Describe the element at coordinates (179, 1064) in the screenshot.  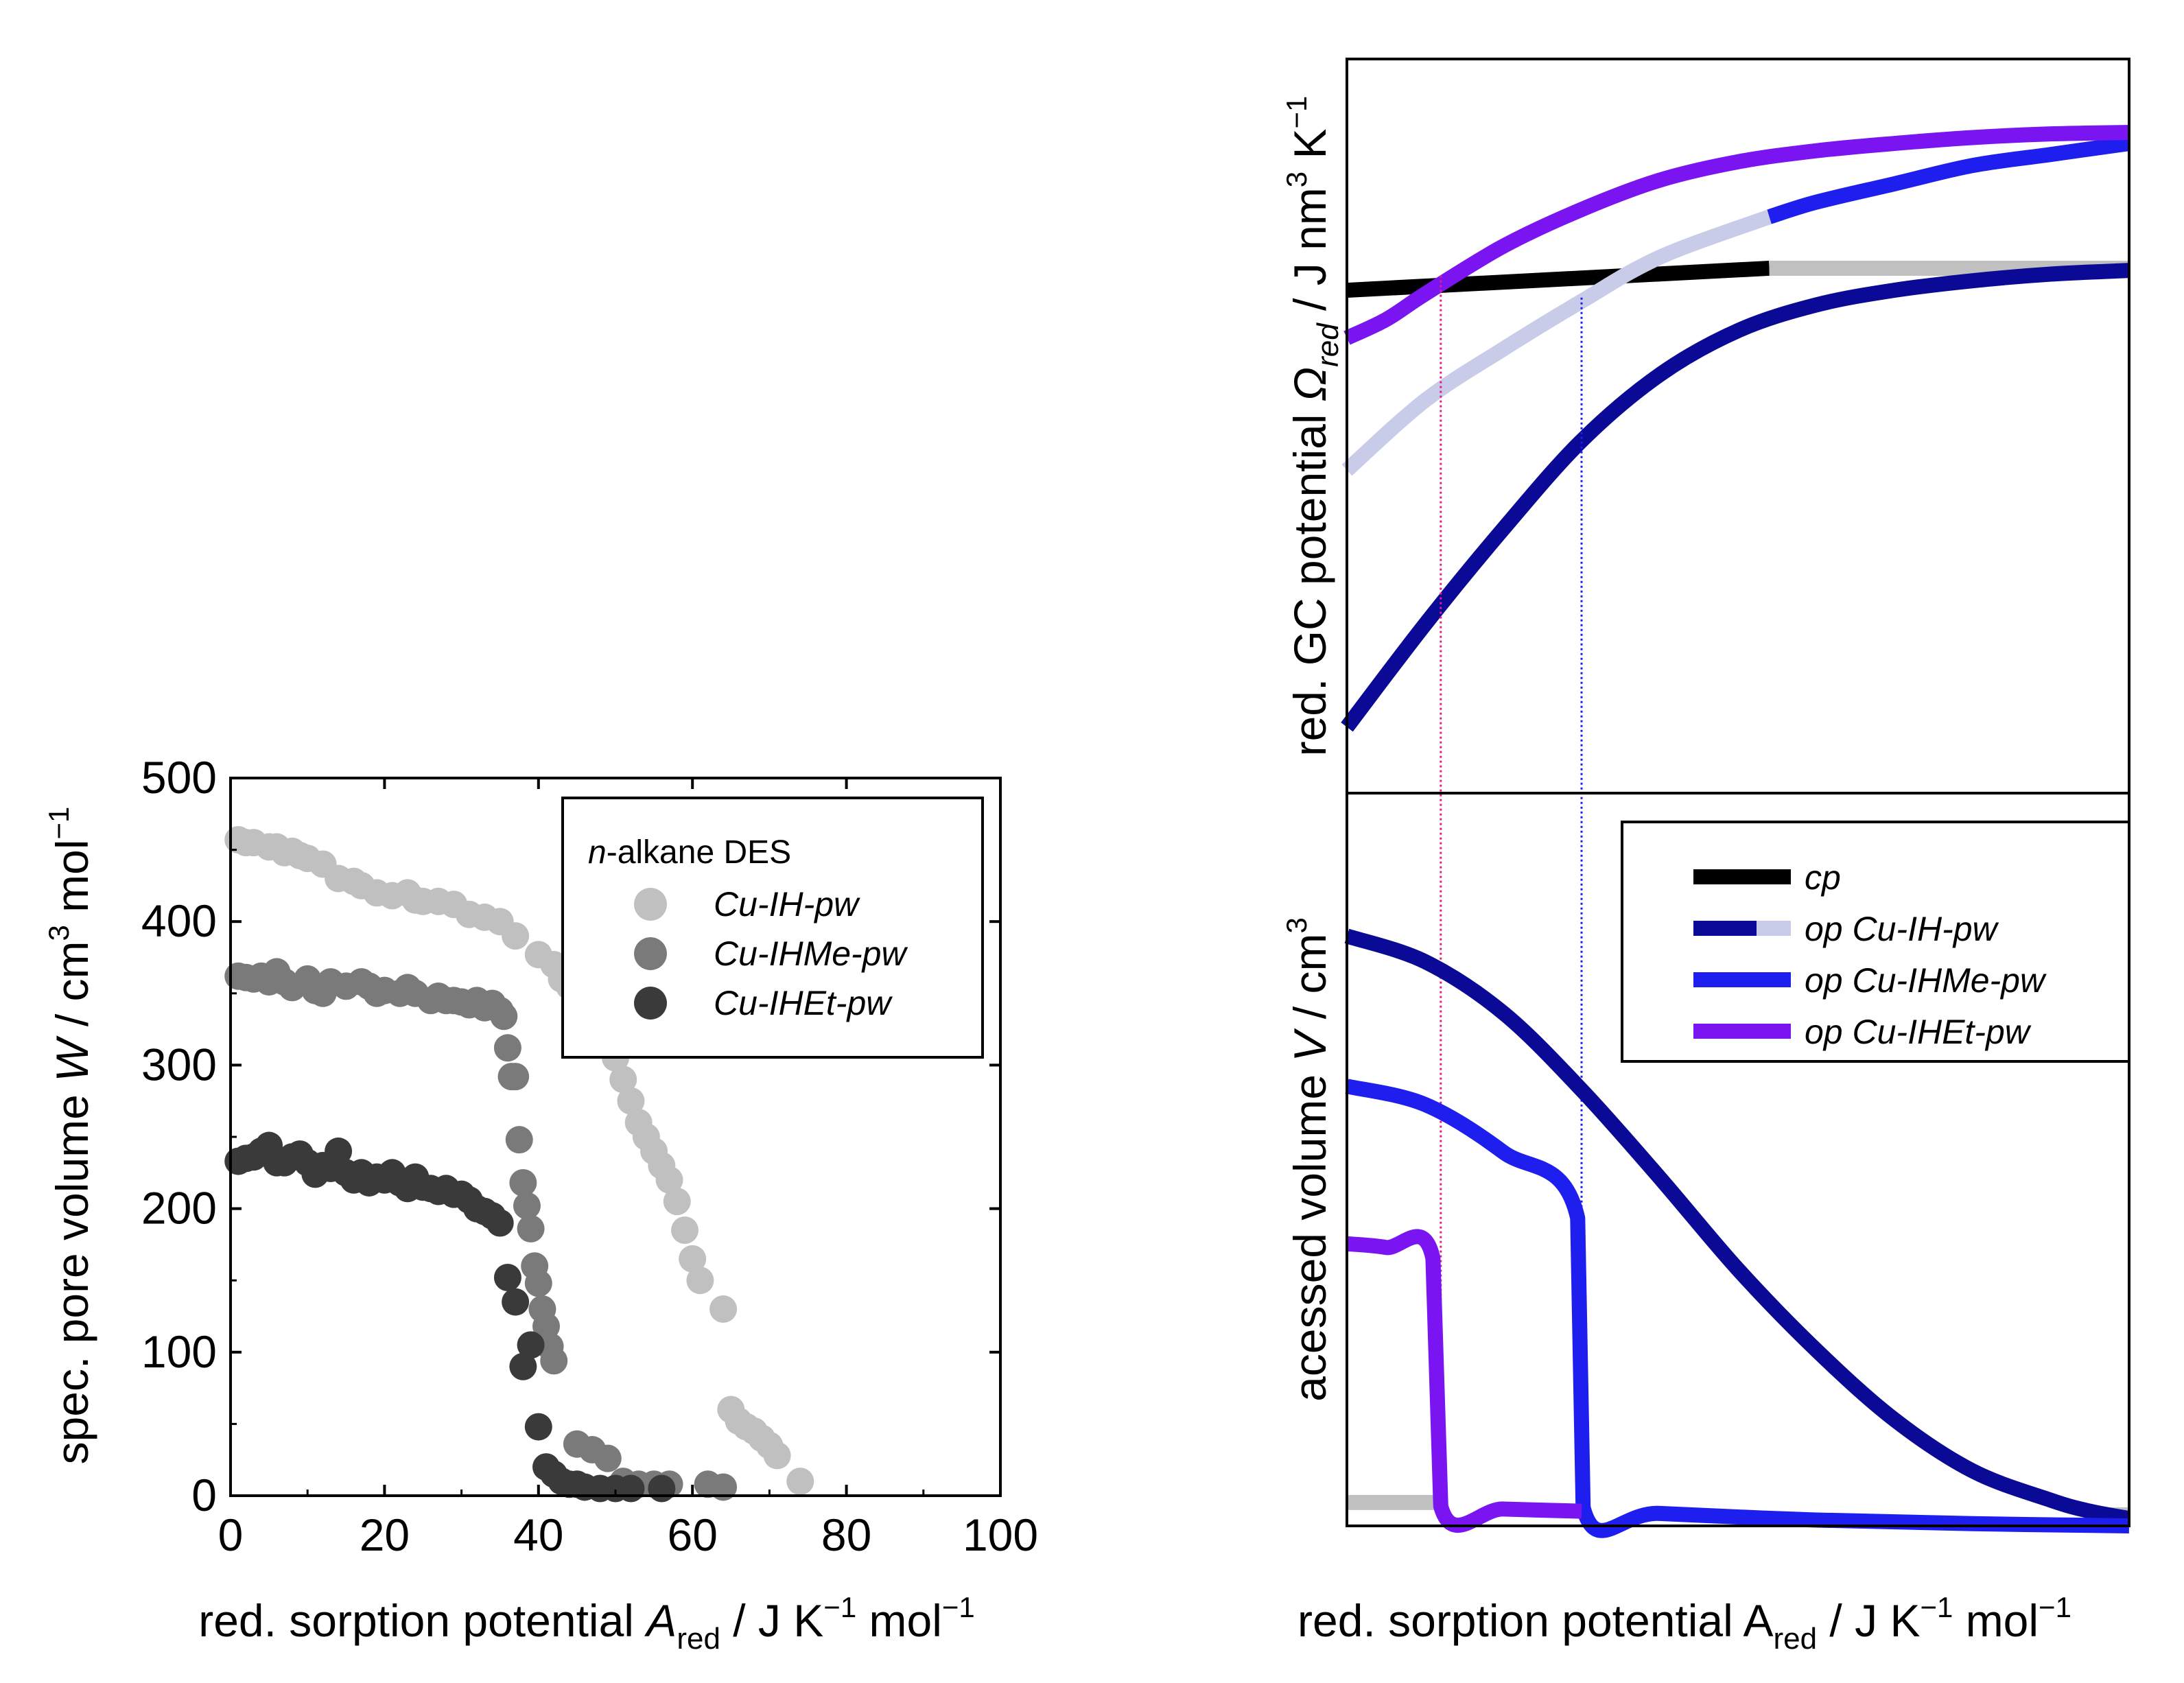
I see `y-tick-label: 300` at that location.